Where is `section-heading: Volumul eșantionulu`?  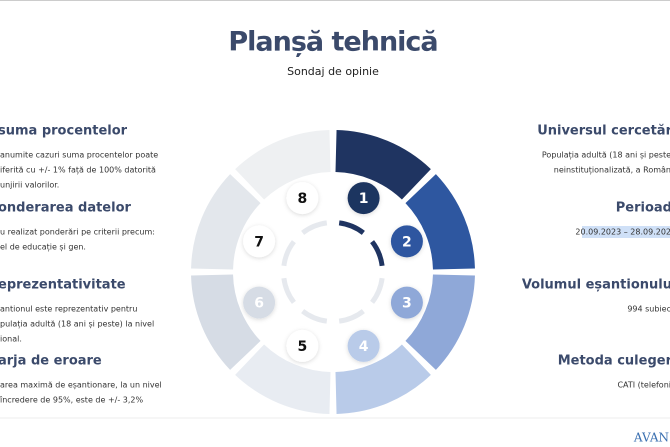
section-heading: Volumul eșantionulu is located at coordinates (596, 285).